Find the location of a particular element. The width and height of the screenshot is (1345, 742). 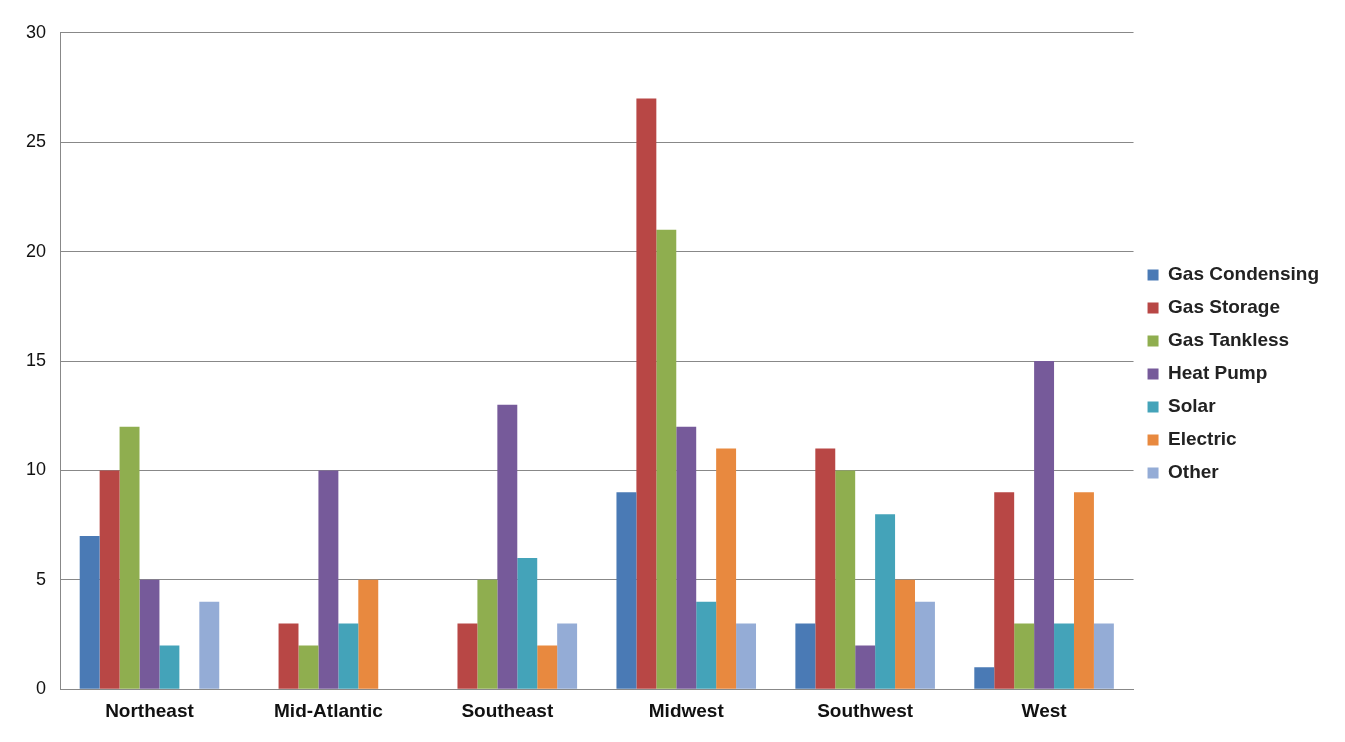

x-tick-label: Mid-Atlantic is located at coordinates (329, 710).